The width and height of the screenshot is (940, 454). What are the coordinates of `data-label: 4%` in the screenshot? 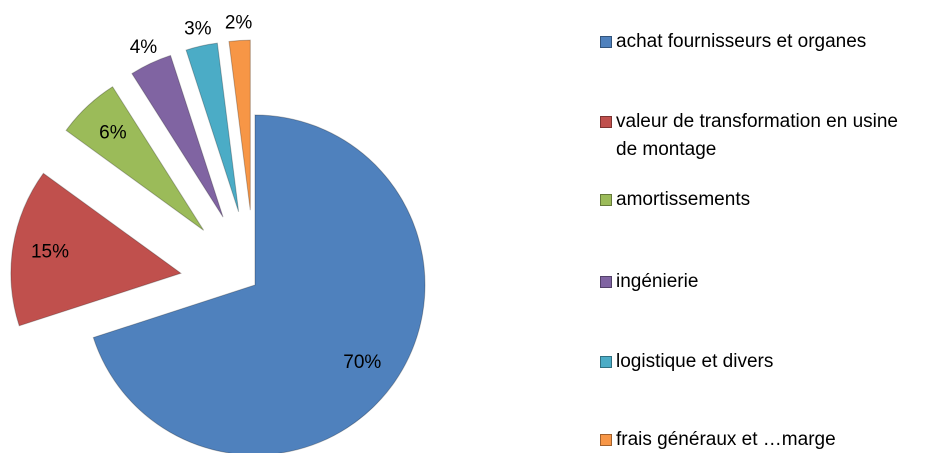 It's located at (144, 47).